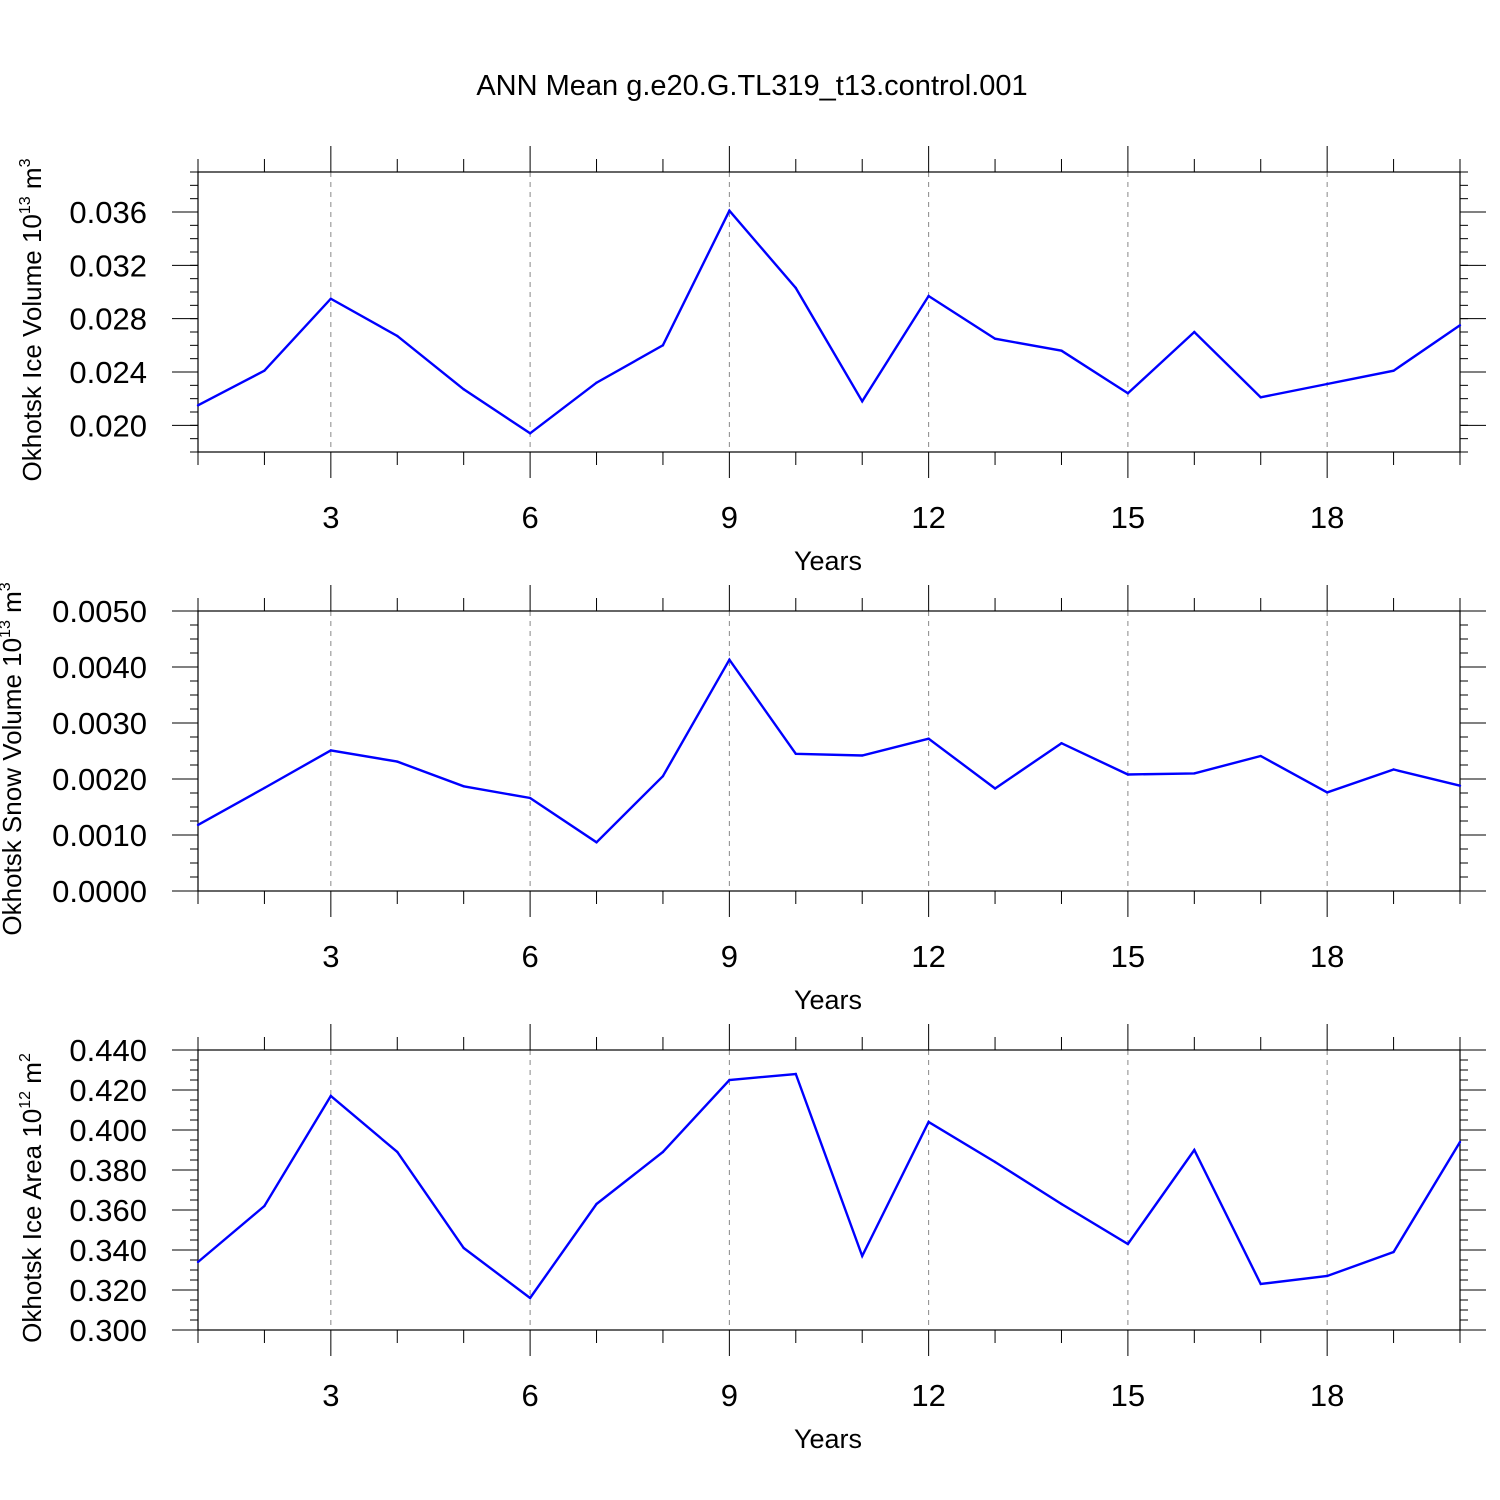 The width and height of the screenshot is (1500, 1500). What do you see at coordinates (108, 265) in the screenshot?
I see `y-tick-label: 0.032` at bounding box center [108, 265].